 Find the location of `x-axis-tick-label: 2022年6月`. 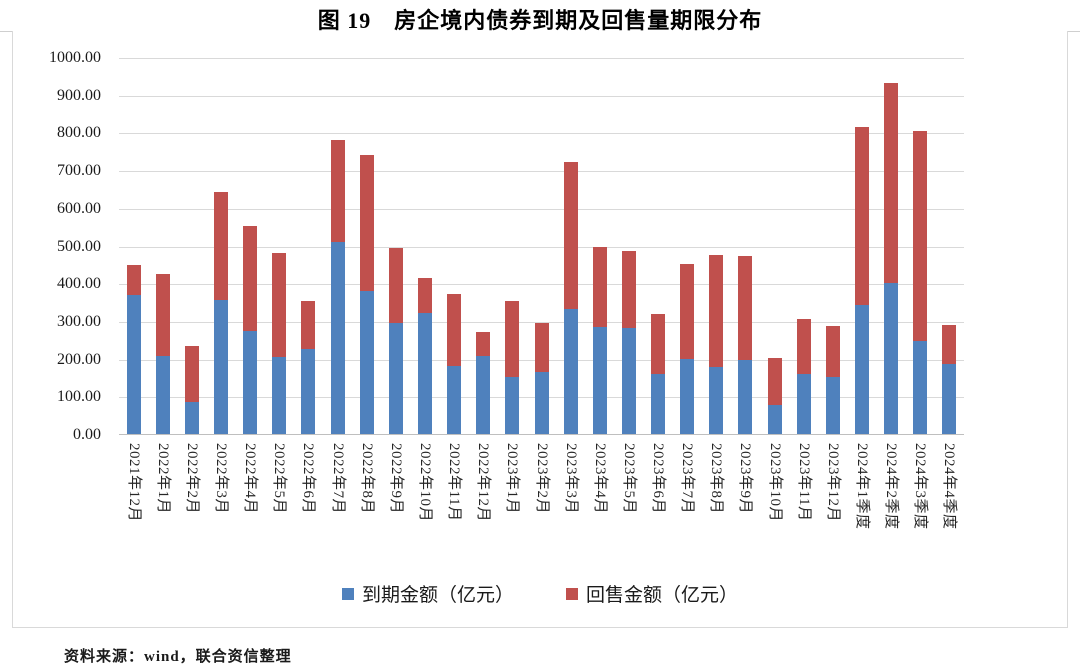

x-axis-tick-label: 2022年6月 is located at coordinates (308, 479).